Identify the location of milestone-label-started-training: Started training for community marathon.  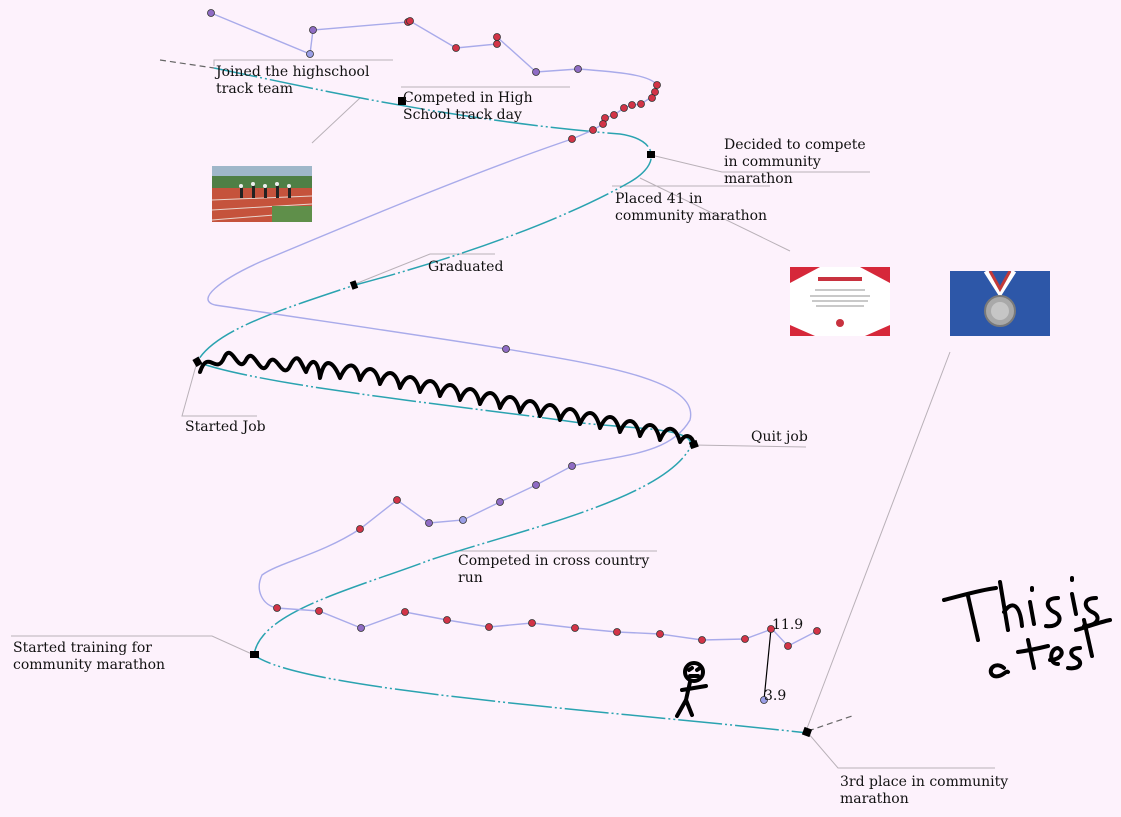
(89, 656).